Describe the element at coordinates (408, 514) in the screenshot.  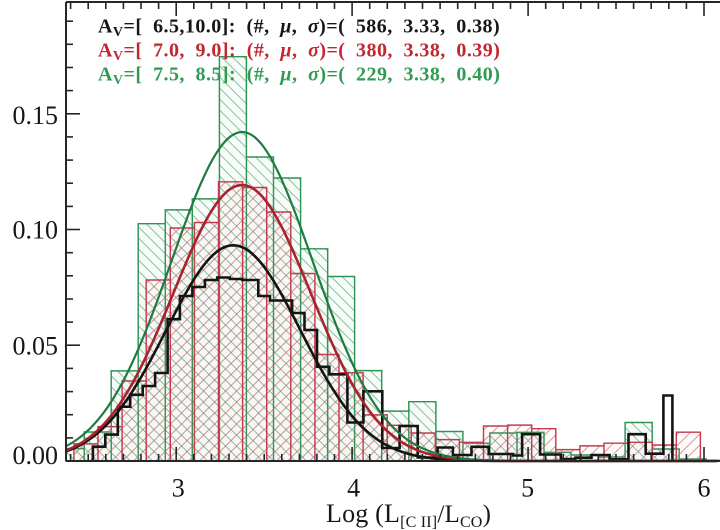
I see `svg-text: Log (L[C II]/LCO)` at that location.